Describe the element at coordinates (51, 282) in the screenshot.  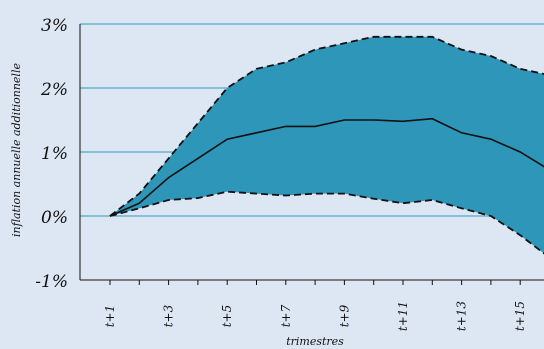
I see `y-tick-label: -1%` at that location.